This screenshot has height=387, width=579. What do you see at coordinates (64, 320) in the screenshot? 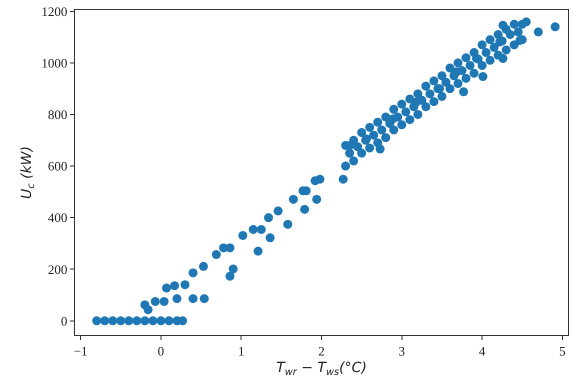
I see `y-tick-label: 0` at bounding box center [64, 320].